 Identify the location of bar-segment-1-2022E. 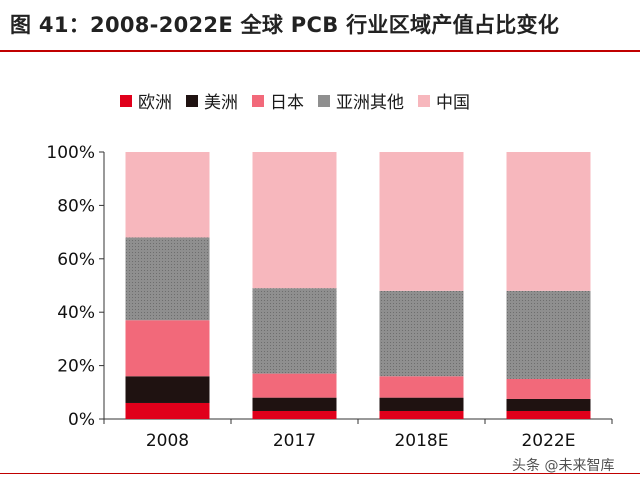
(548, 404).